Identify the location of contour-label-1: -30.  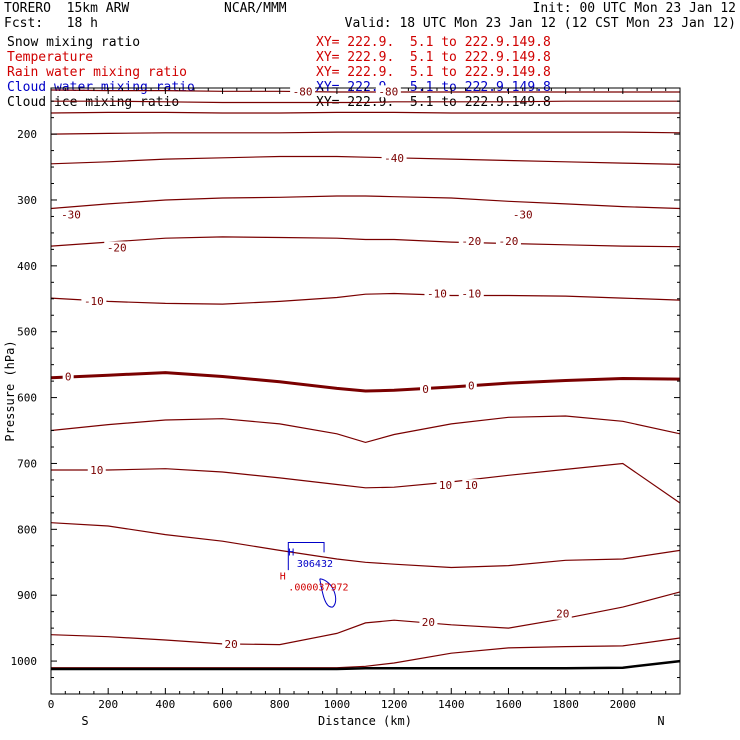
(71, 214).